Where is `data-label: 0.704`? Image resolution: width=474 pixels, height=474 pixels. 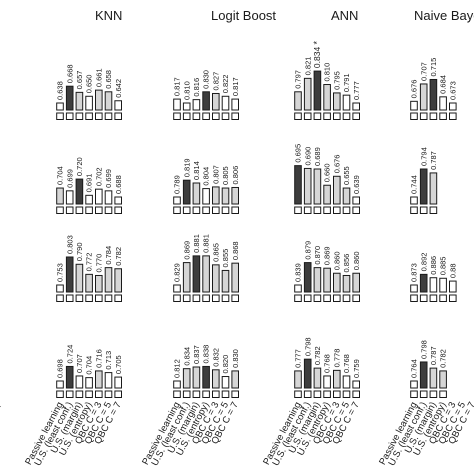
data-label: 0.704 is located at coordinates (89, 365).